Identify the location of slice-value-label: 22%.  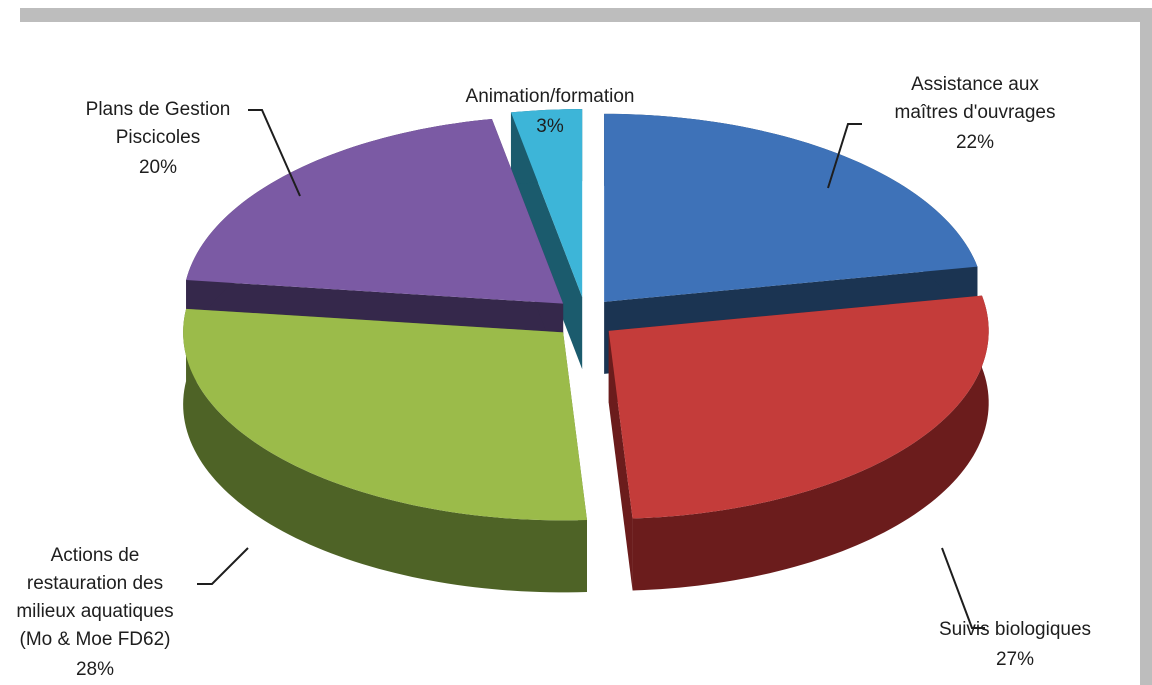
(975, 142).